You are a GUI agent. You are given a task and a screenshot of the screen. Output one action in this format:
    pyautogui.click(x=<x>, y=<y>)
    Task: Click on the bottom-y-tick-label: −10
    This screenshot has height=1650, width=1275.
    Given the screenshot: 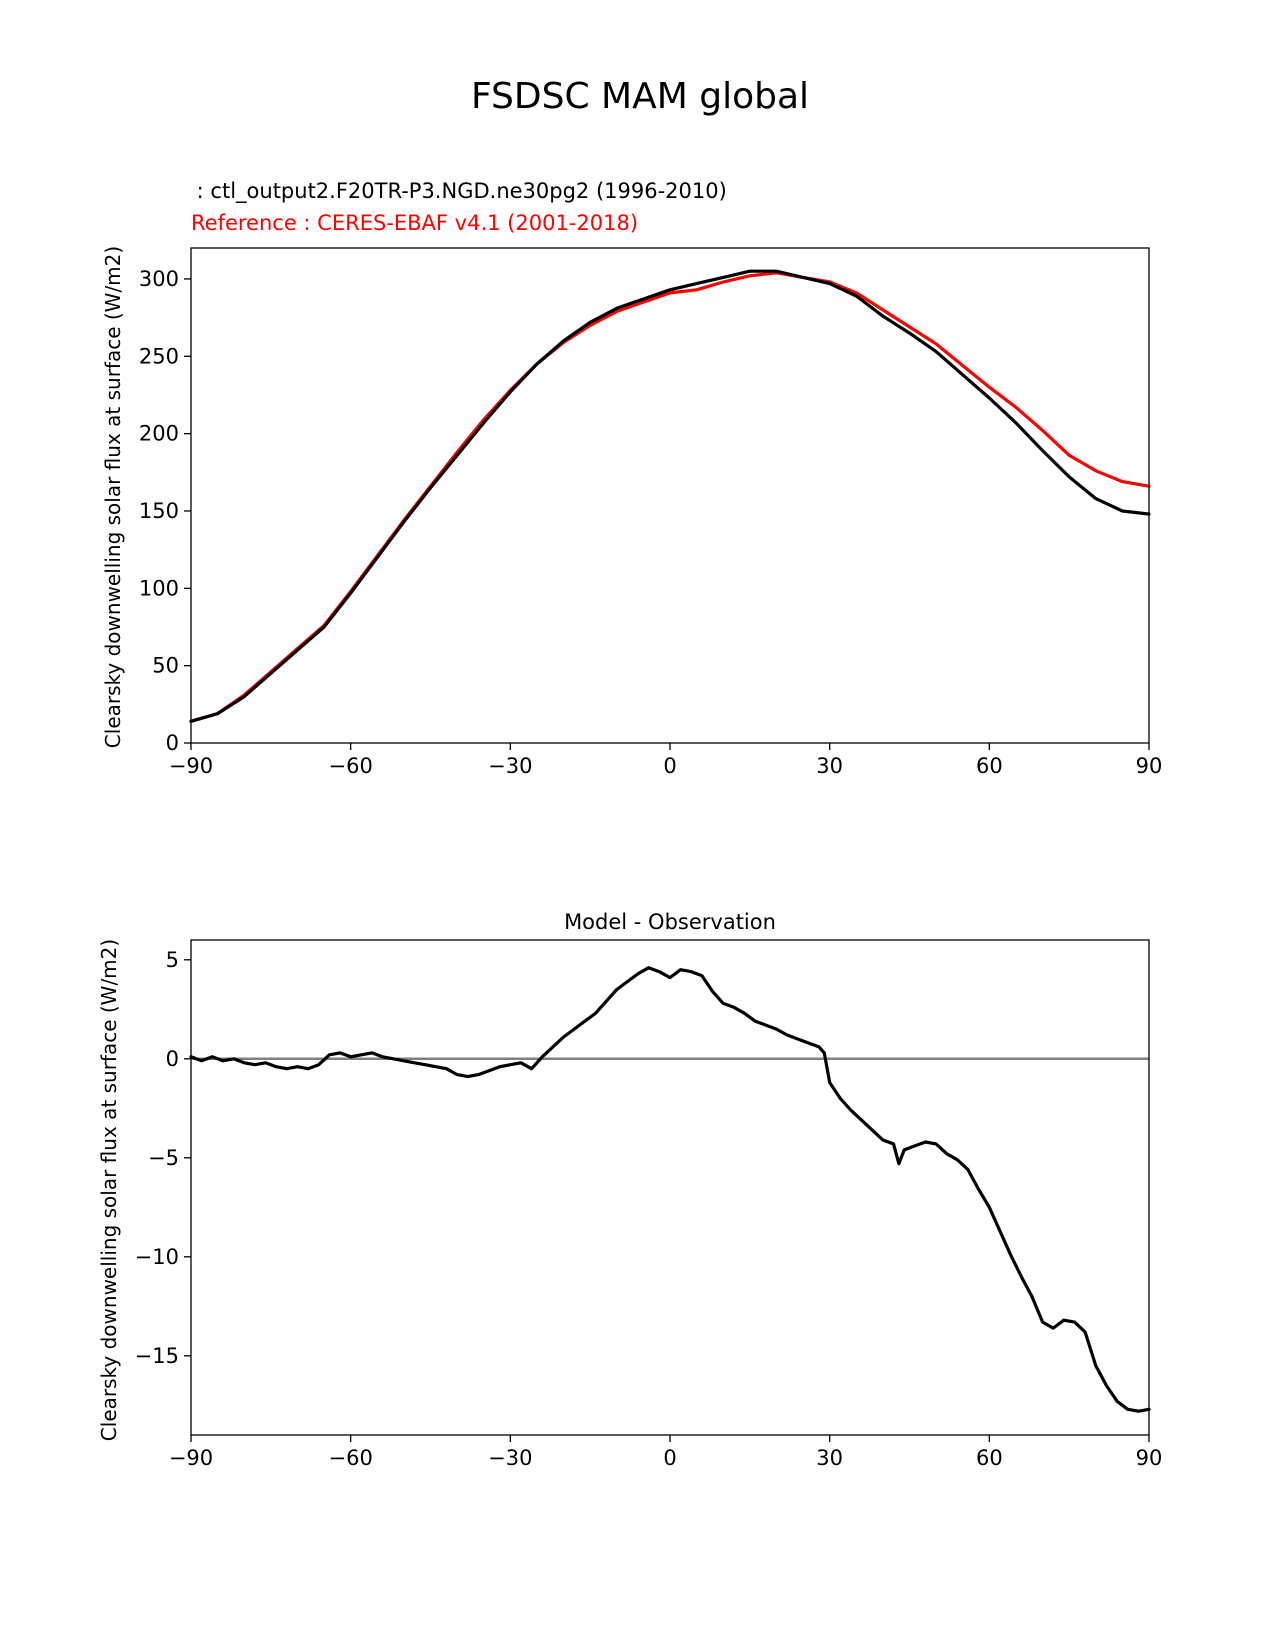 What is the action you would take?
    pyautogui.click(x=157, y=1257)
    